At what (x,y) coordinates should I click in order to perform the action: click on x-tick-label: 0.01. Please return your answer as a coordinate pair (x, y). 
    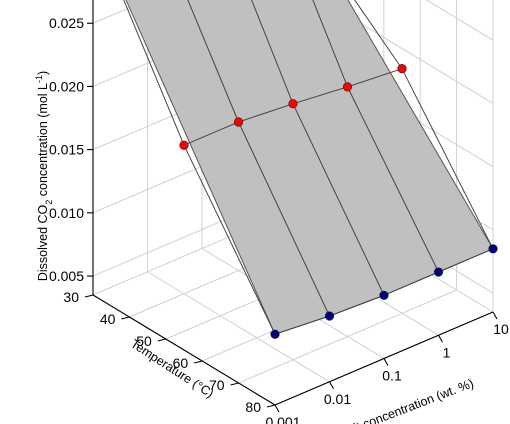
    Looking at the image, I should click on (337, 399).